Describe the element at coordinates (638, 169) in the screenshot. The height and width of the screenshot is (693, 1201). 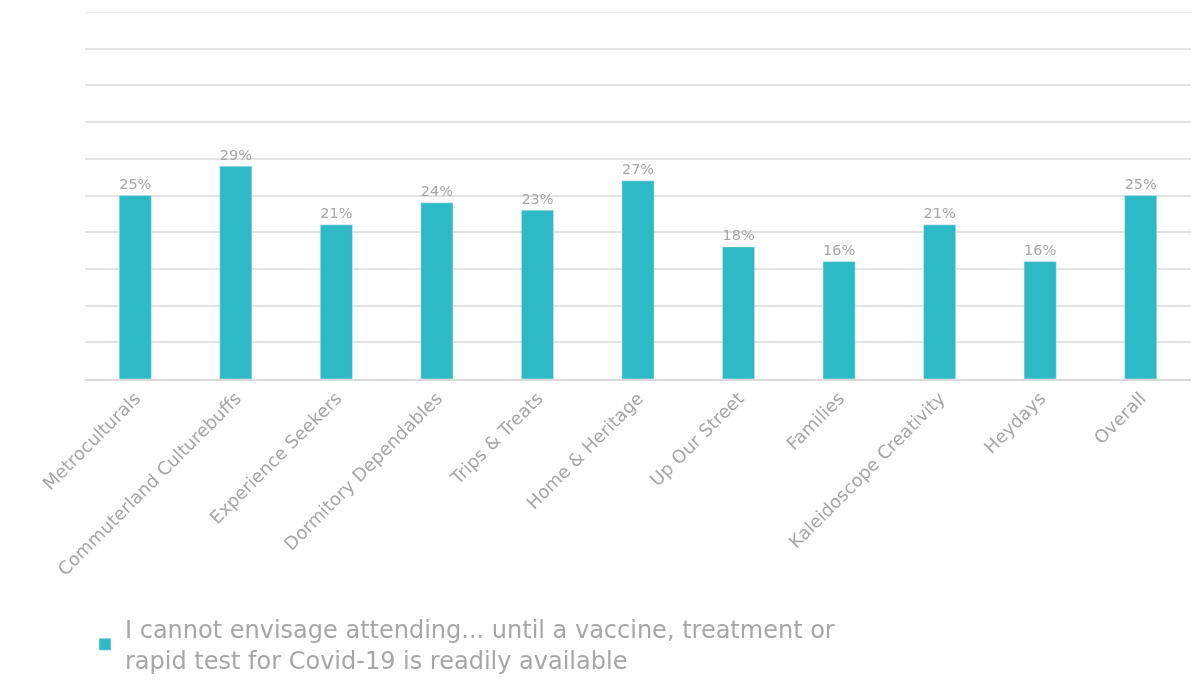
I see `data-label: 27%` at that location.